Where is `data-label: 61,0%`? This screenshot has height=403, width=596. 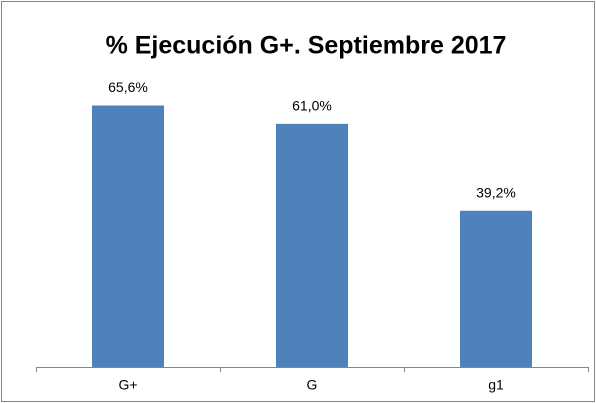 data-label: 61,0% is located at coordinates (312, 106).